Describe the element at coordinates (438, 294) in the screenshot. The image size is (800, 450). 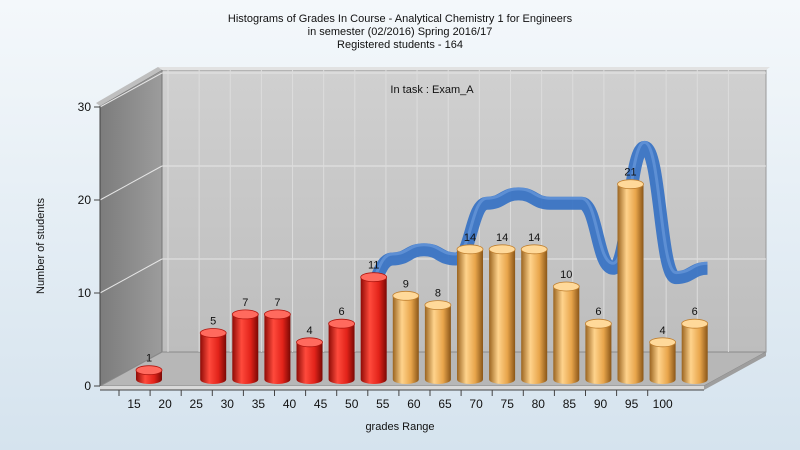
I see `bar-value-label: 8` at that location.